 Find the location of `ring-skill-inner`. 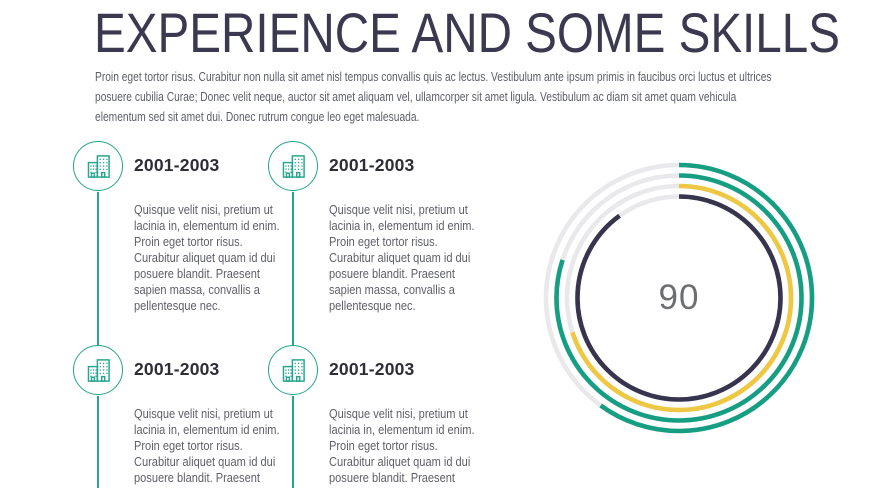

ring-skill-inner is located at coordinates (679, 298).